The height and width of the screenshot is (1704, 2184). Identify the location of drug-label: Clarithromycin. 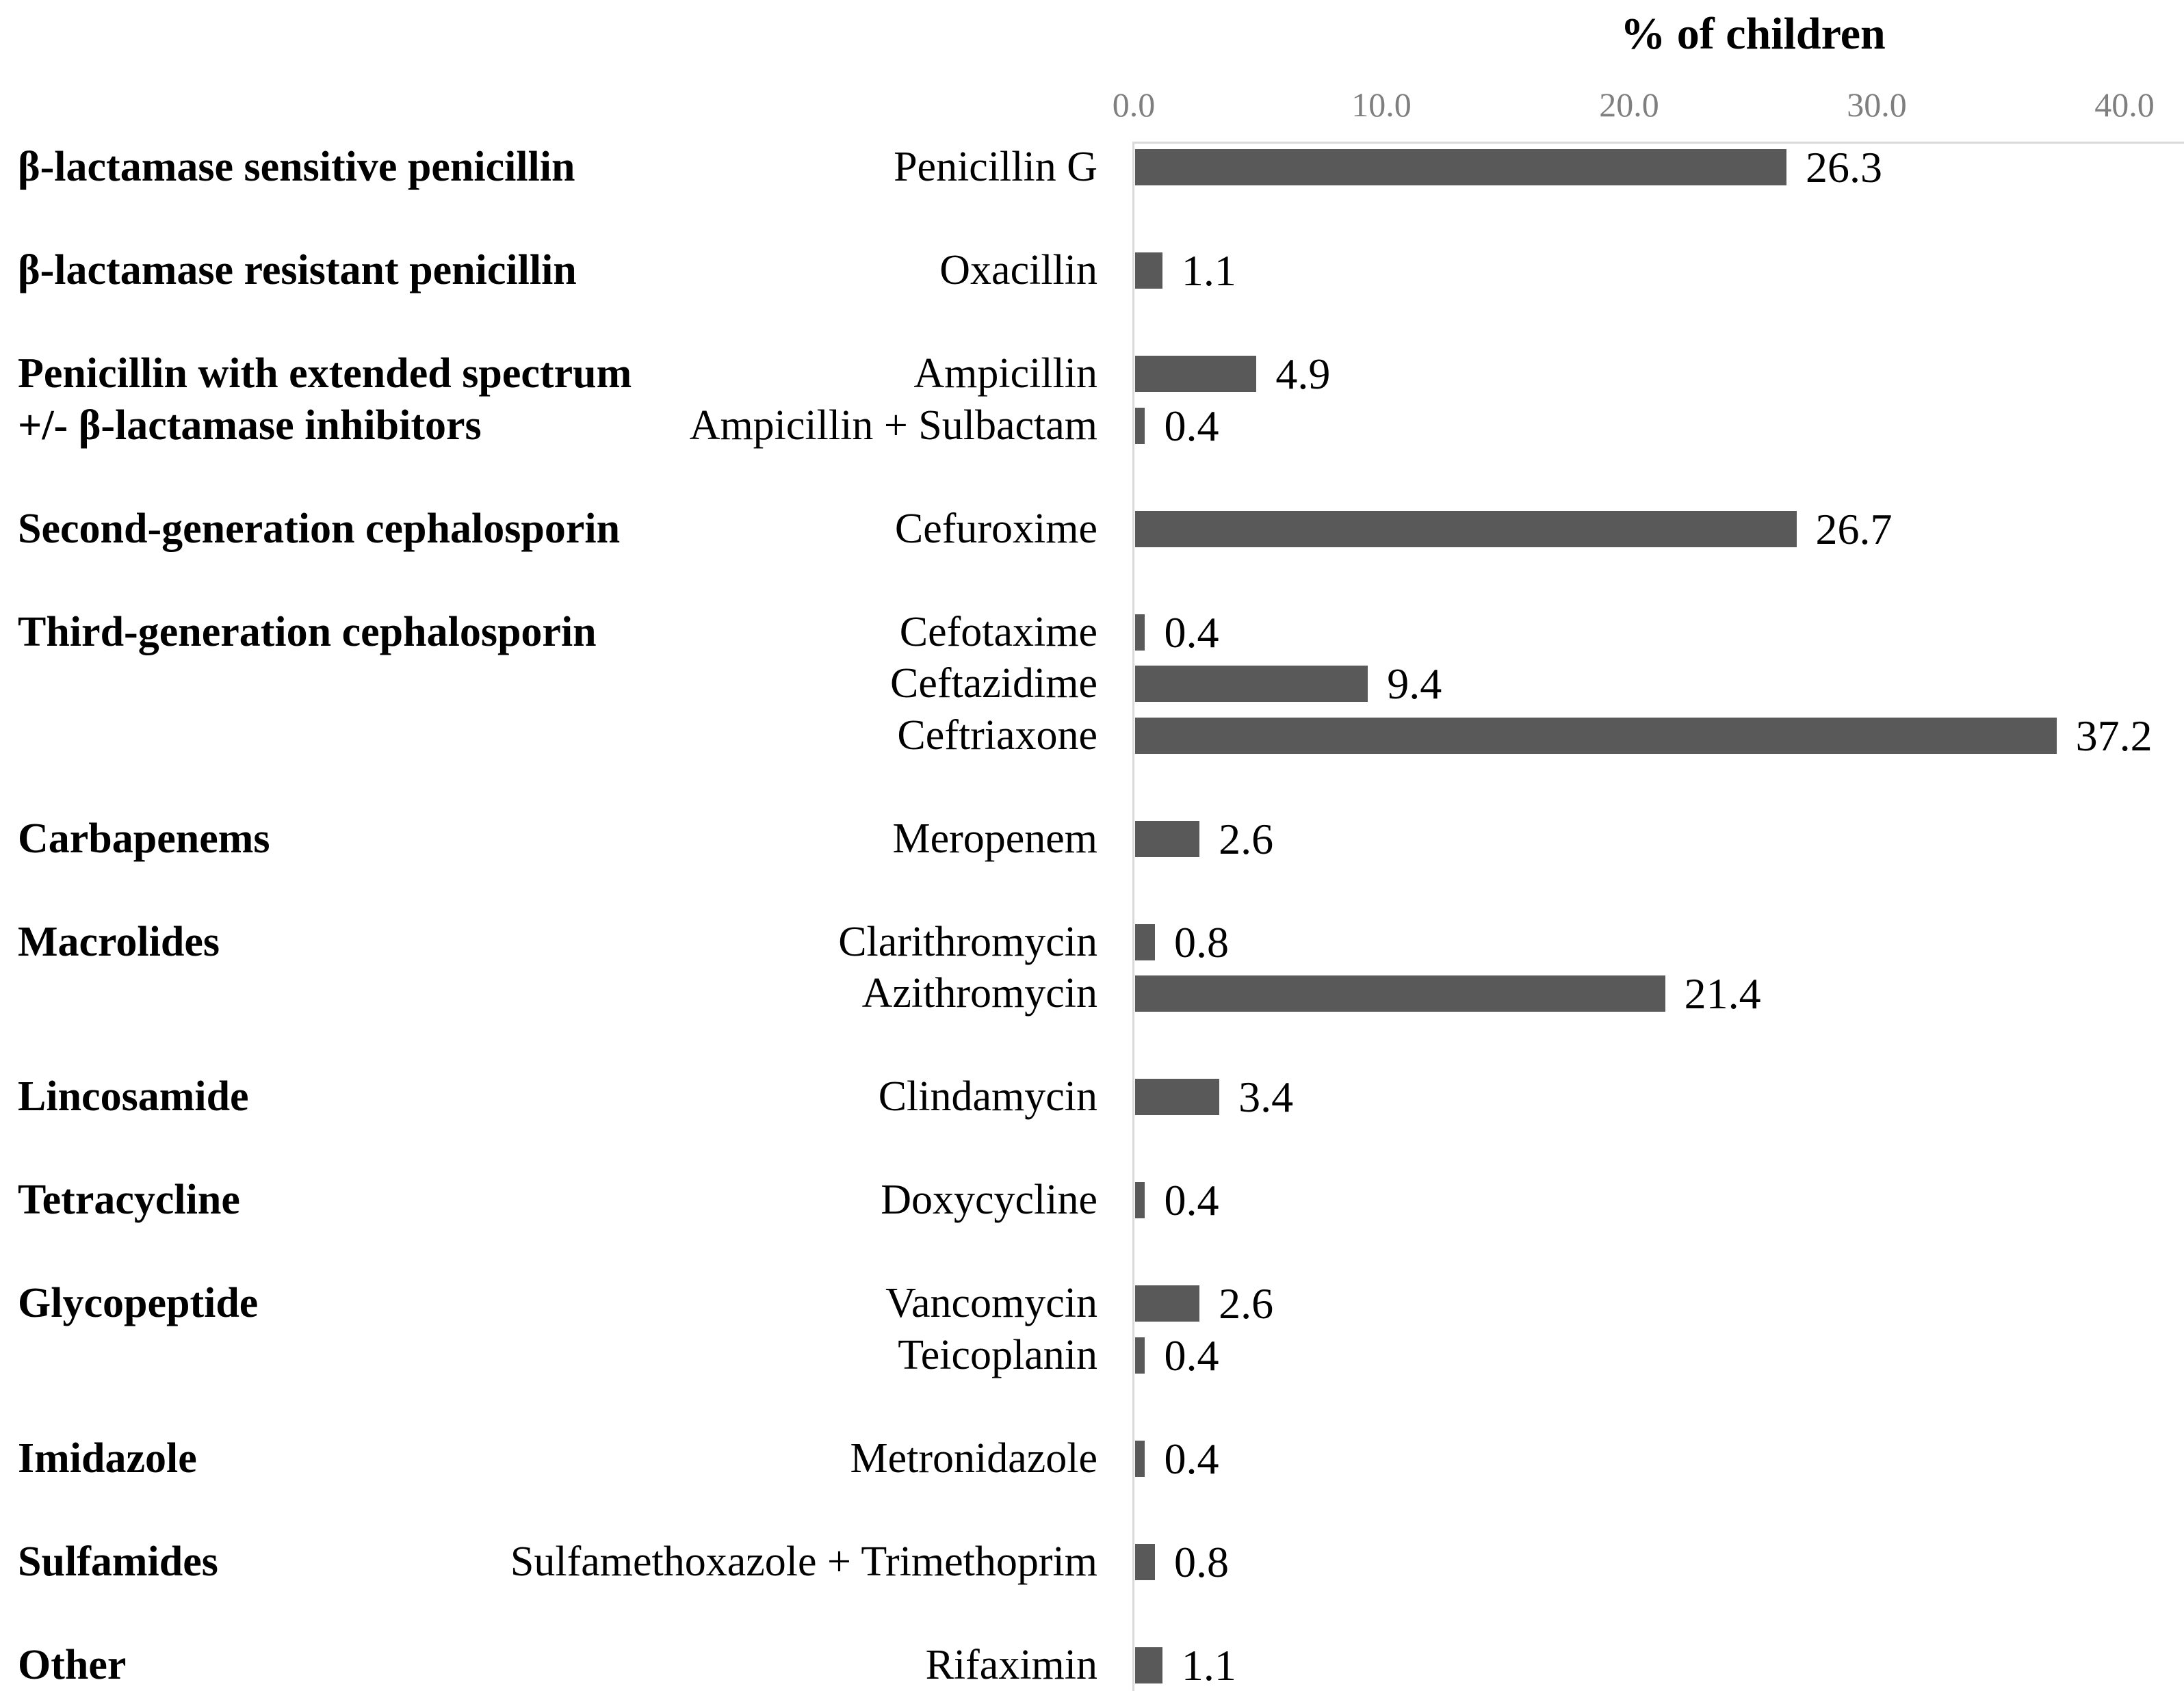
(967, 942).